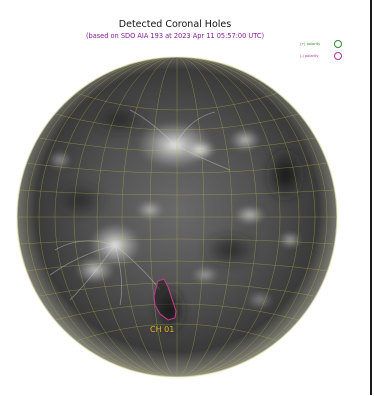  What do you see at coordinates (338, 56) in the screenshot?
I see `magenta-circle-icon` at bounding box center [338, 56].